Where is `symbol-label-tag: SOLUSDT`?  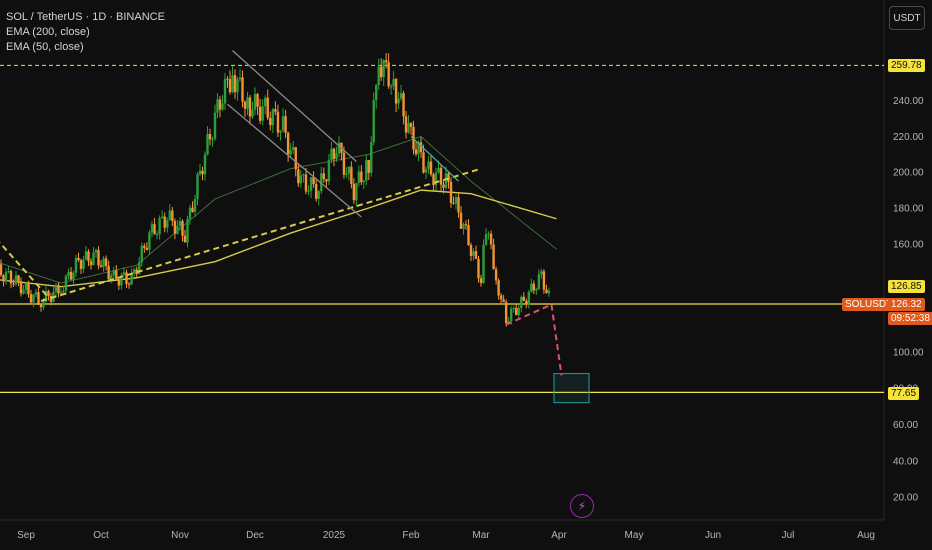 symbol-label-tag: SOLUSDT is located at coordinates (869, 304).